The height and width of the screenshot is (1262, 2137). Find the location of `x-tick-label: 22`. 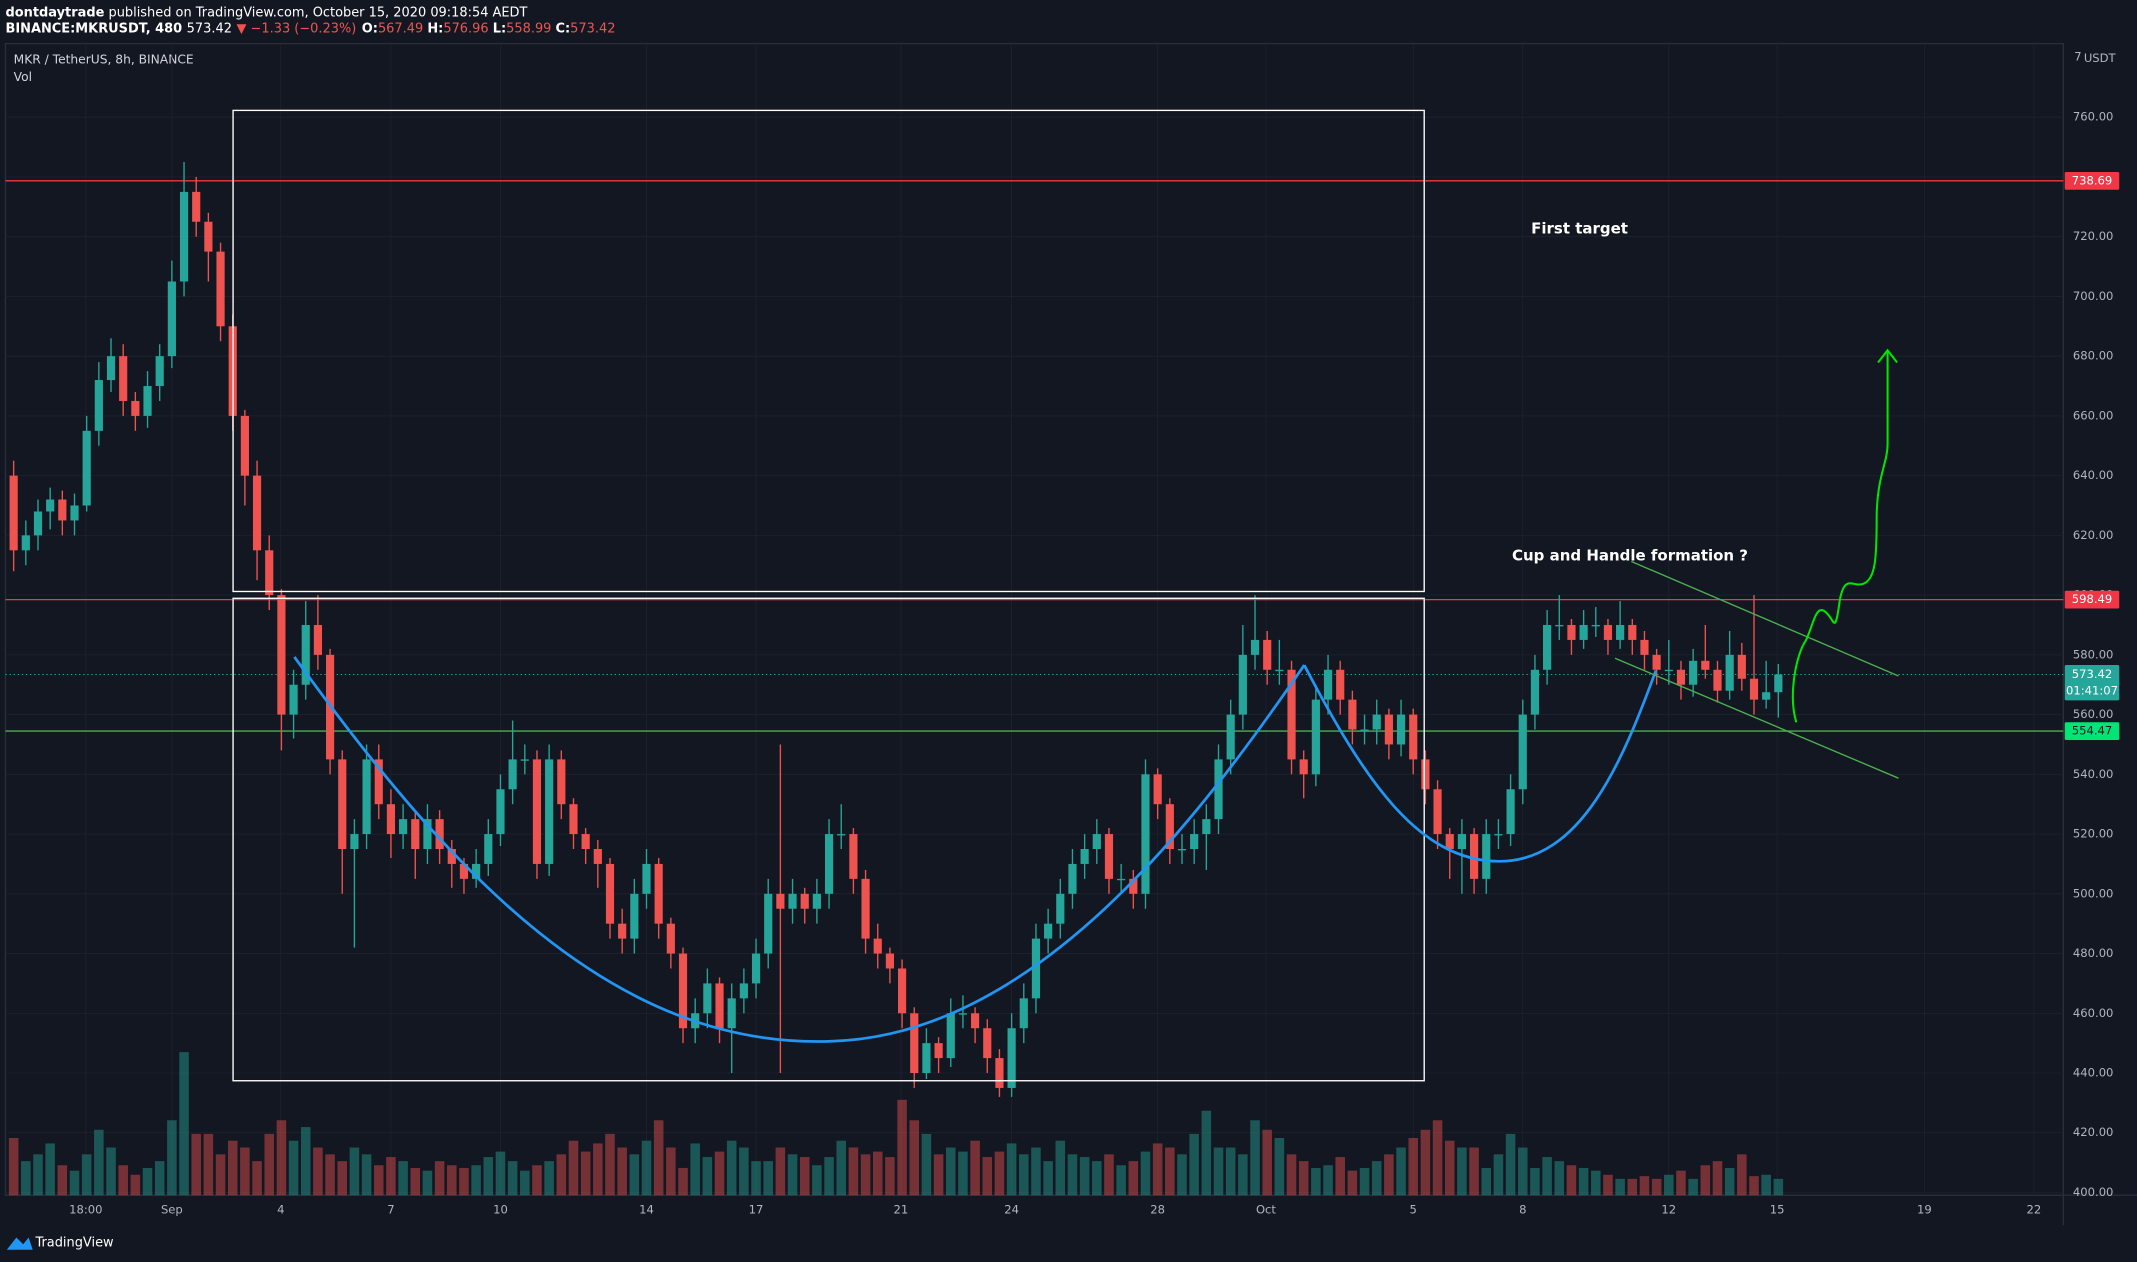

x-tick-label: 22 is located at coordinates (2034, 1210).